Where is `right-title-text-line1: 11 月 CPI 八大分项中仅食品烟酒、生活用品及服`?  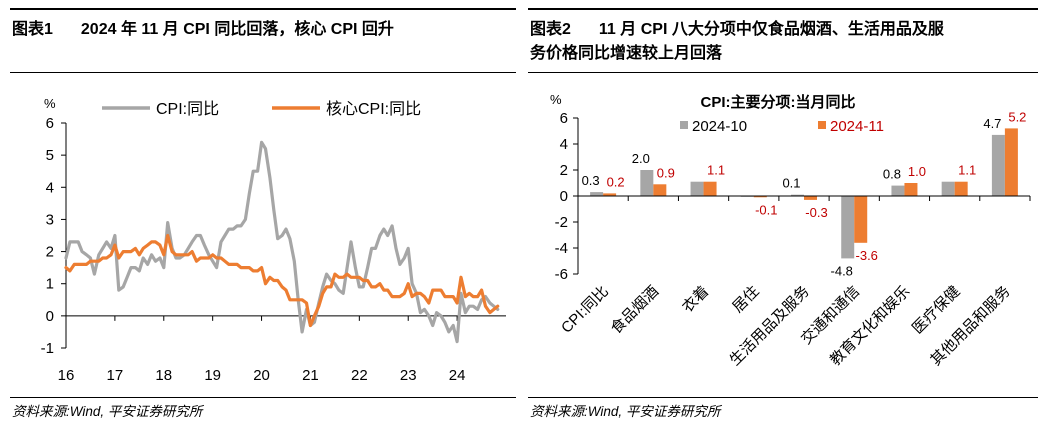
right-title-text-line1: 11 月 CPI 八大分项中仅食品烟酒、生活用品及服 is located at coordinates (771, 29).